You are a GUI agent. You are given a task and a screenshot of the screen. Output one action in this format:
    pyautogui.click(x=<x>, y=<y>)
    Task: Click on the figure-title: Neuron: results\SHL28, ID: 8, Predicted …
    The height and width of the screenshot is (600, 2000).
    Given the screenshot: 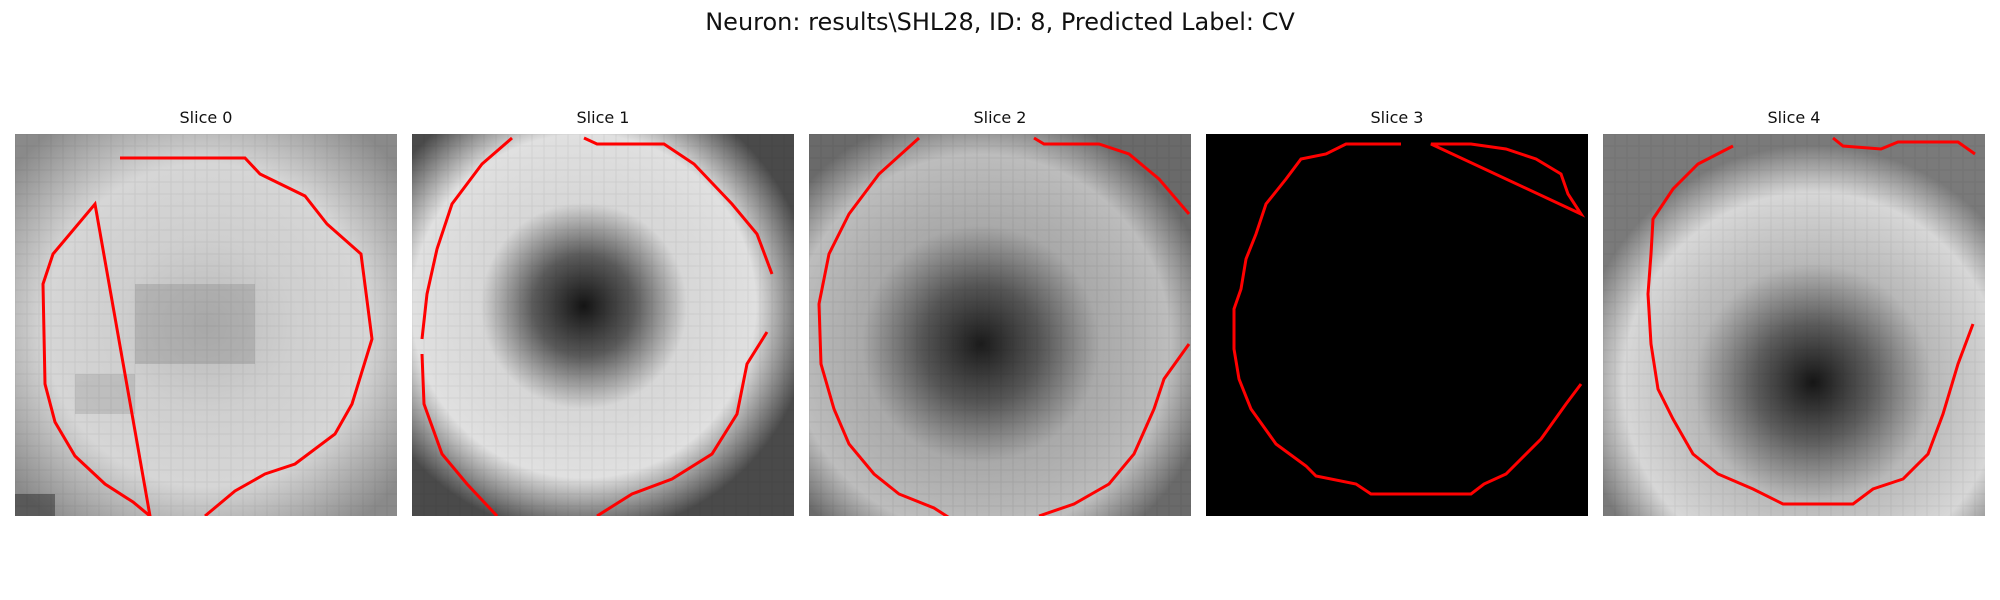 What is the action you would take?
    pyautogui.click(x=1000, y=22)
    